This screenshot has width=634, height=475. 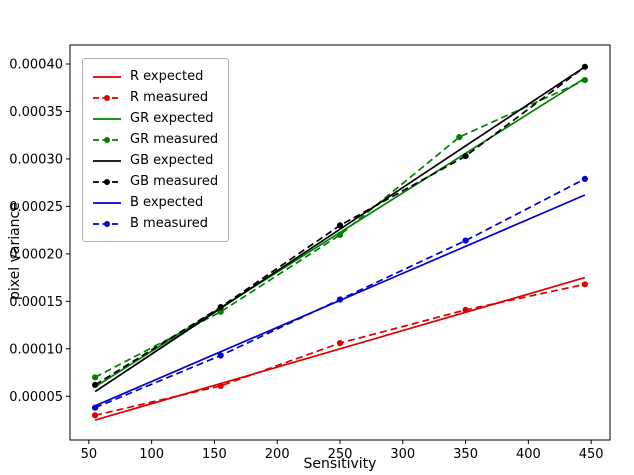 What do you see at coordinates (36, 207) in the screenshot?
I see `y-tick-label: 0.00025` at bounding box center [36, 207].